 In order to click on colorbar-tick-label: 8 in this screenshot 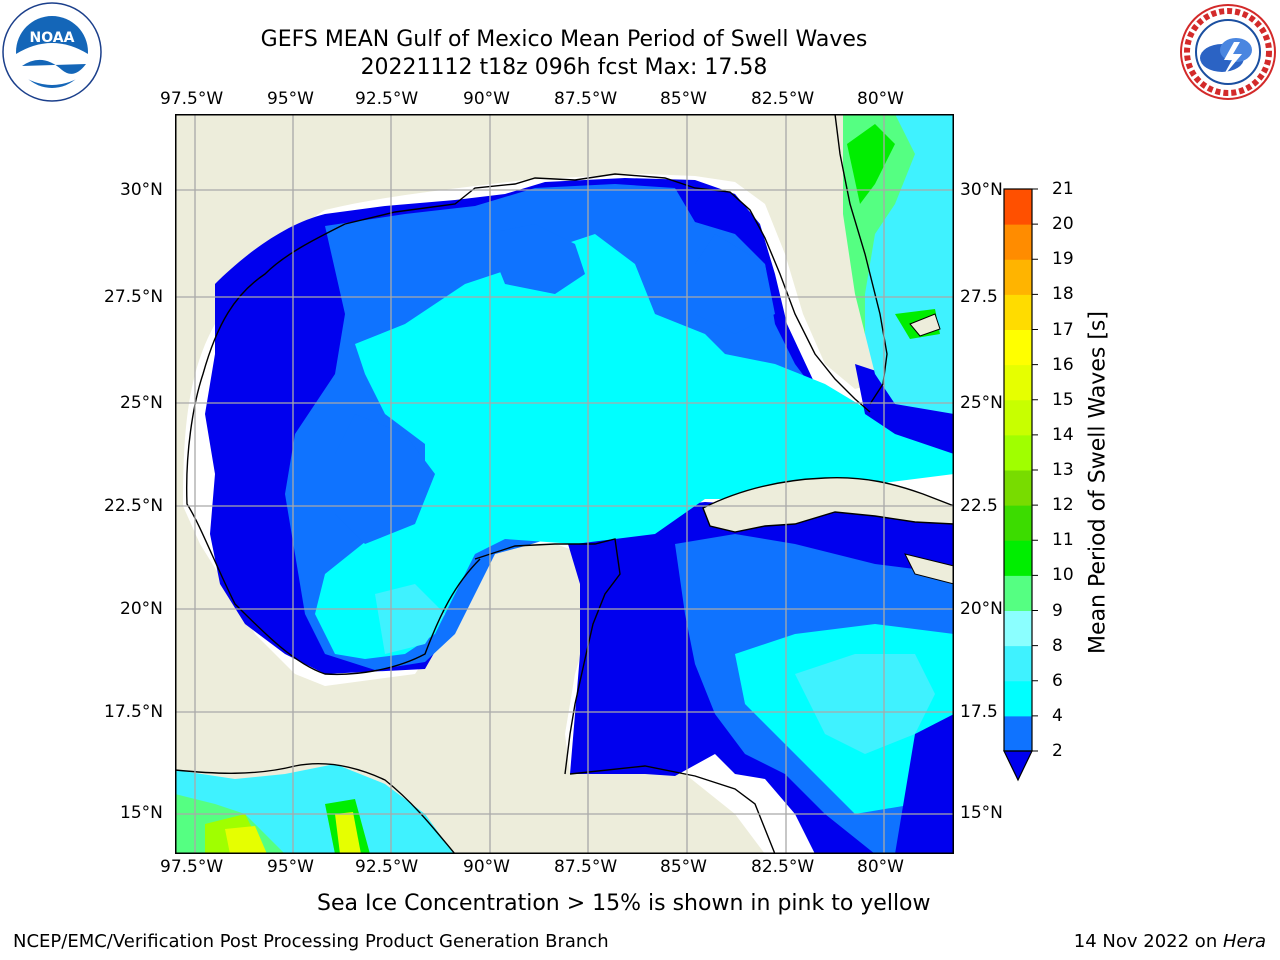, I will do `click(1057, 645)`.